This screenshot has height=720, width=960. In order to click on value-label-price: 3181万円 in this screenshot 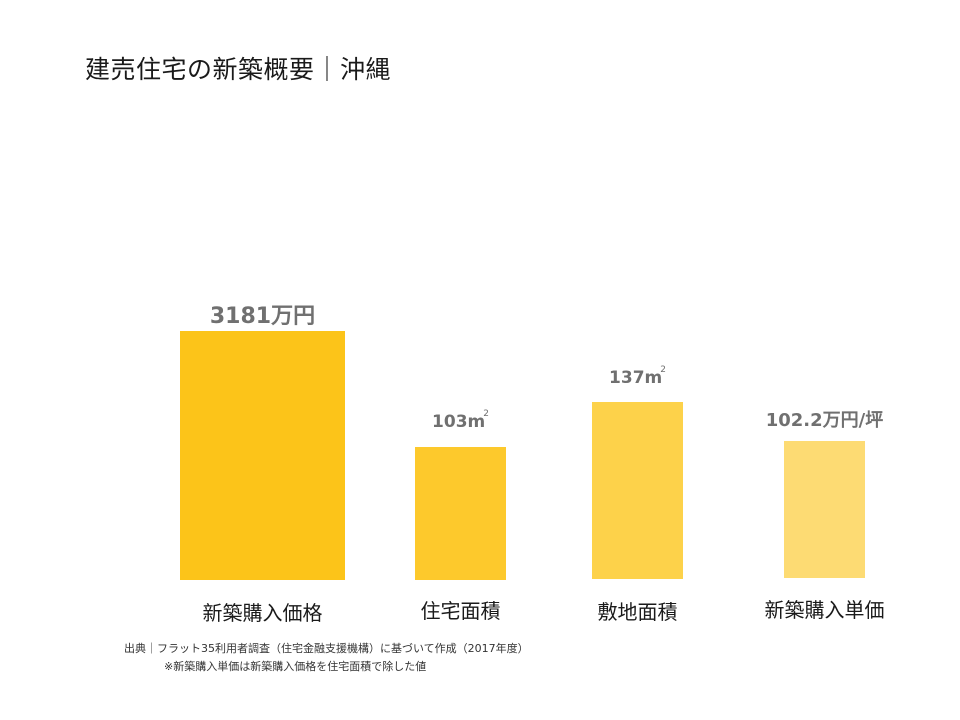, I will do `click(262, 314)`.